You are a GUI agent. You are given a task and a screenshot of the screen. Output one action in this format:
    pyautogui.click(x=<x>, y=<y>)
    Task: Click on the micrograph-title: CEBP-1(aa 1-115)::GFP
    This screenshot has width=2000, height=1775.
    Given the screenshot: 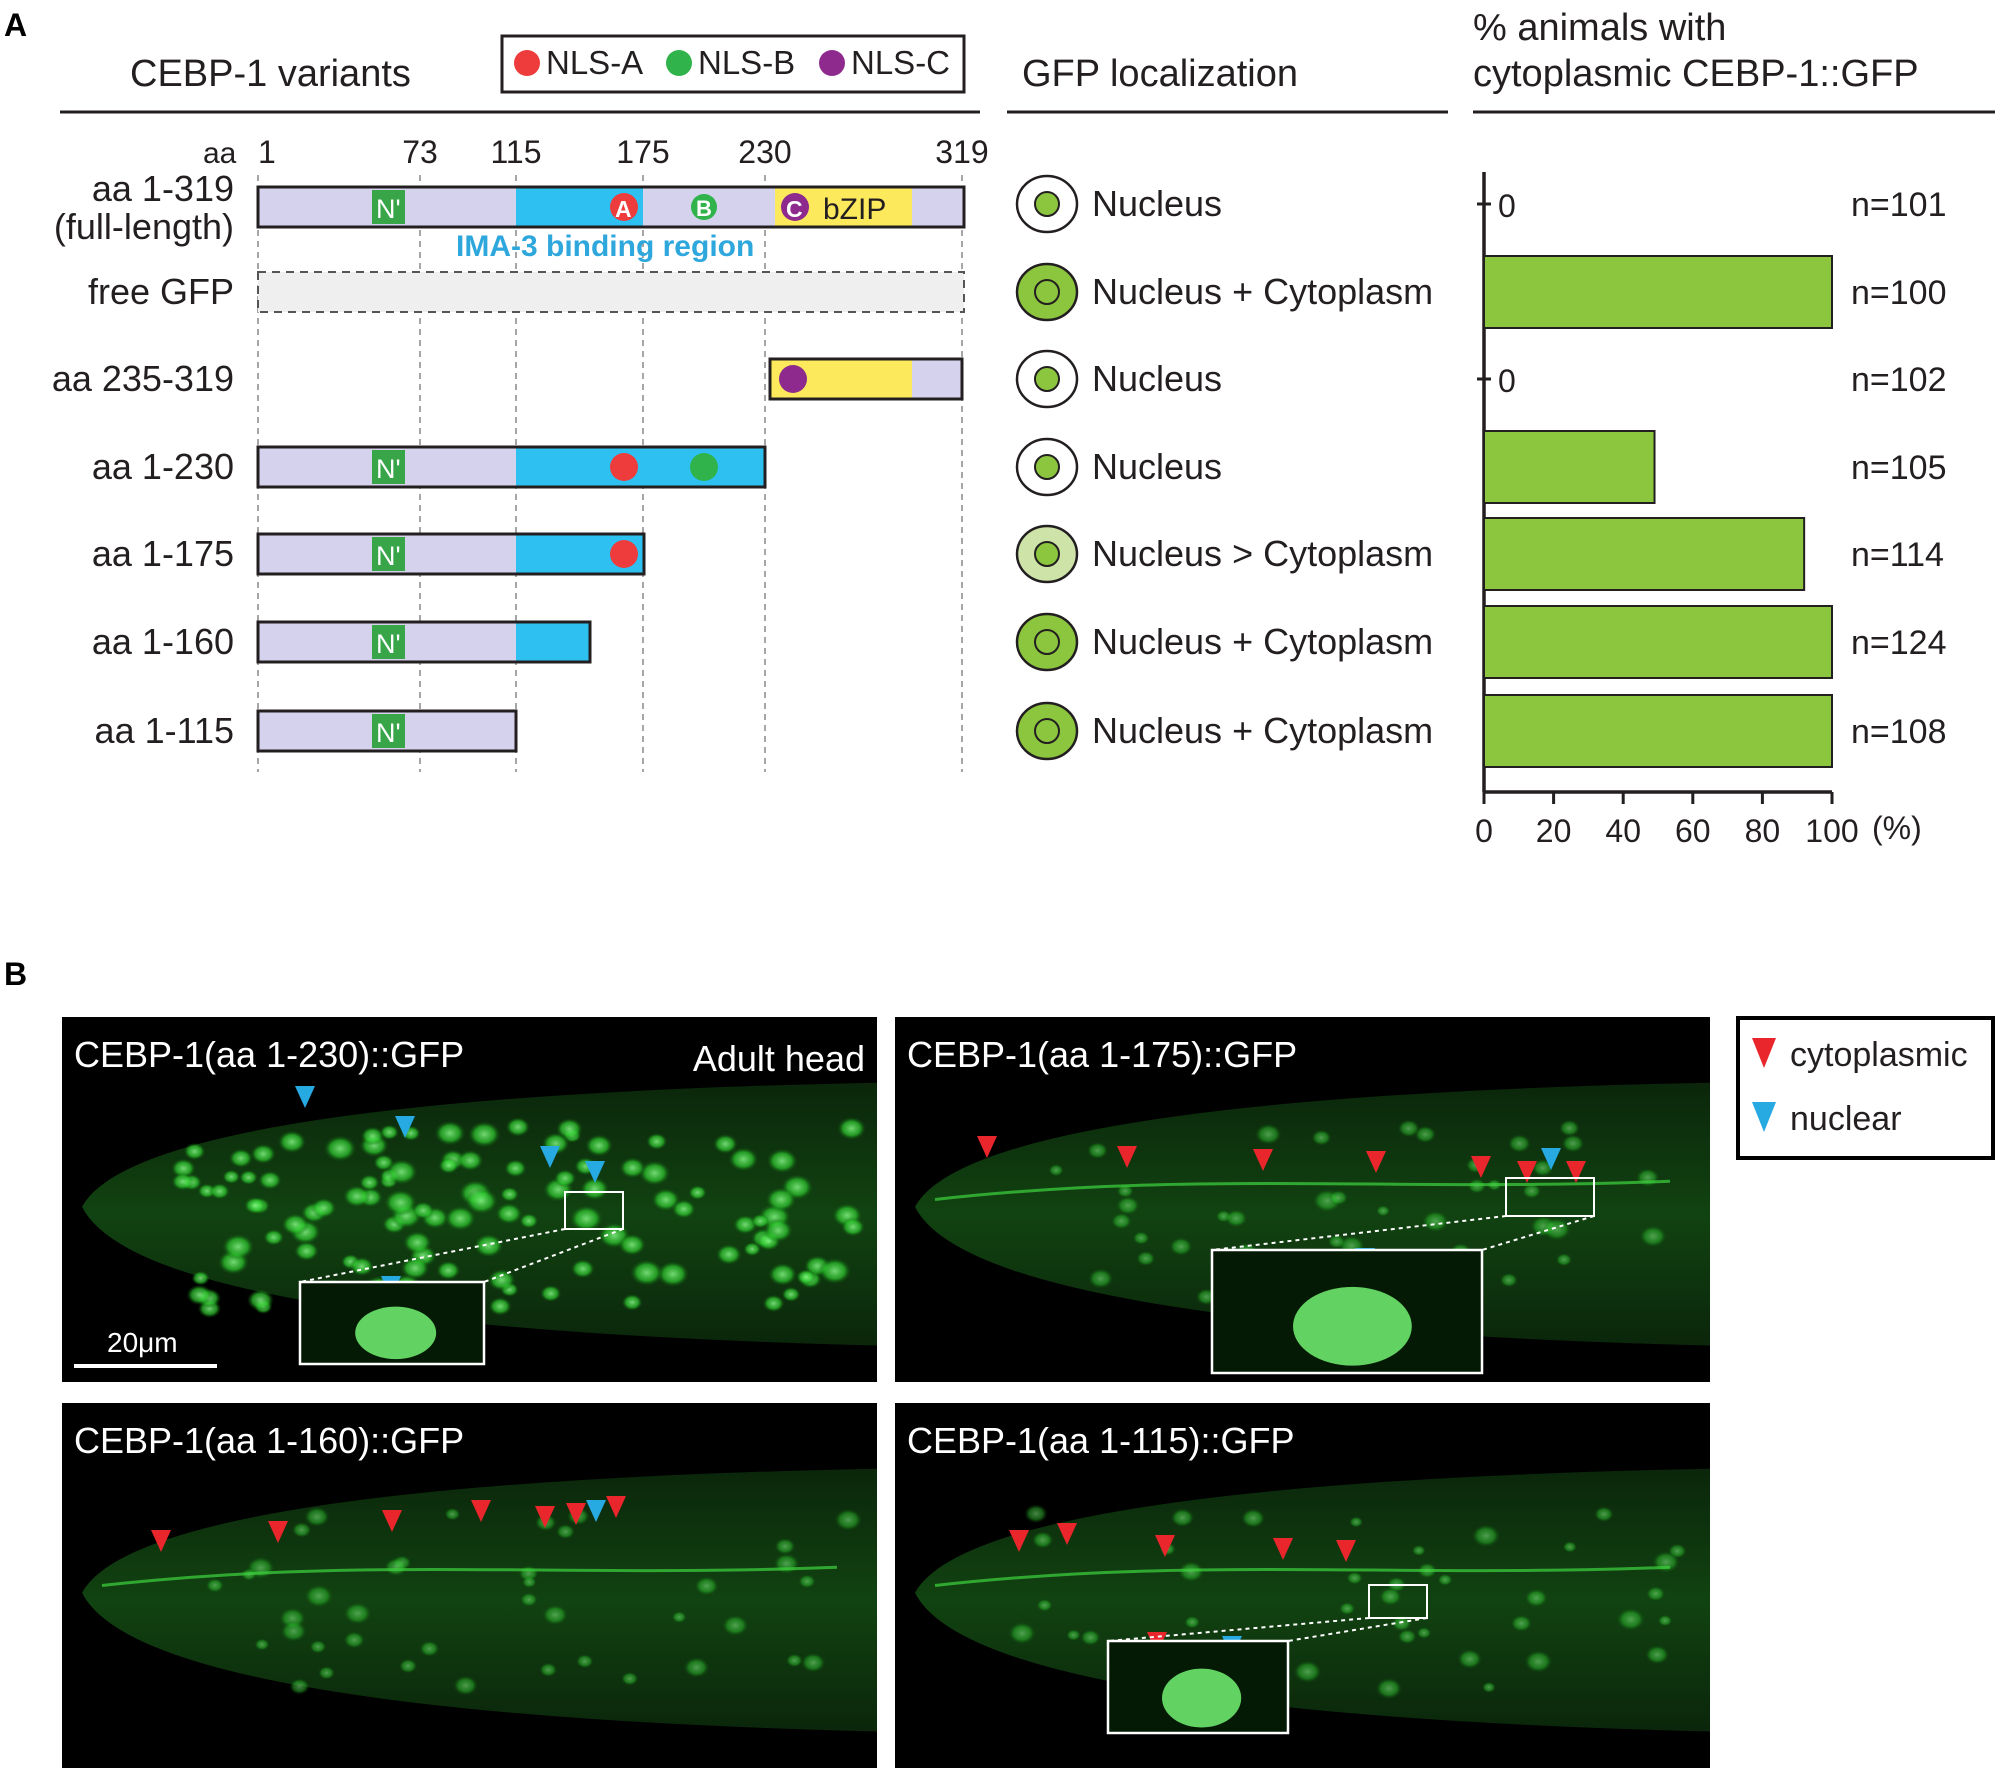 What is the action you would take?
    pyautogui.click(x=1100, y=1440)
    